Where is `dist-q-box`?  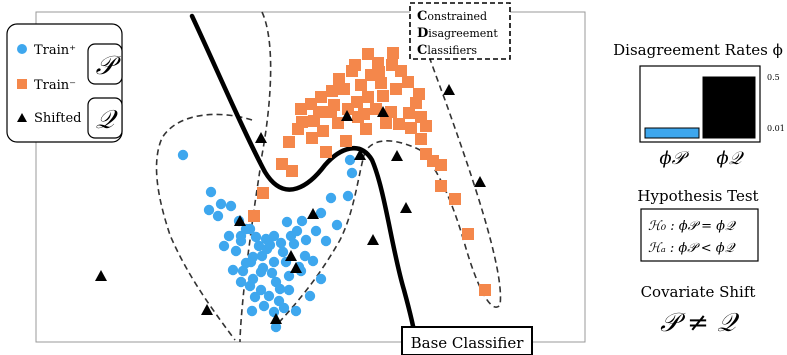 dist-q-box is located at coordinates (105, 118).